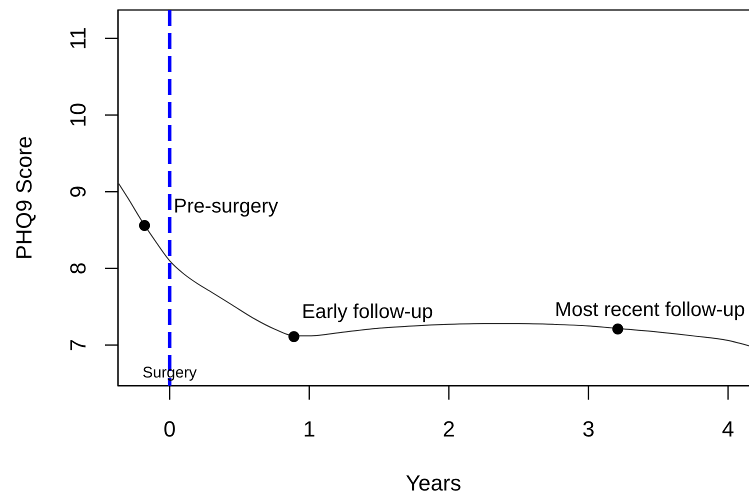  I want to click on y-tick-label: 7, so click(78, 345).